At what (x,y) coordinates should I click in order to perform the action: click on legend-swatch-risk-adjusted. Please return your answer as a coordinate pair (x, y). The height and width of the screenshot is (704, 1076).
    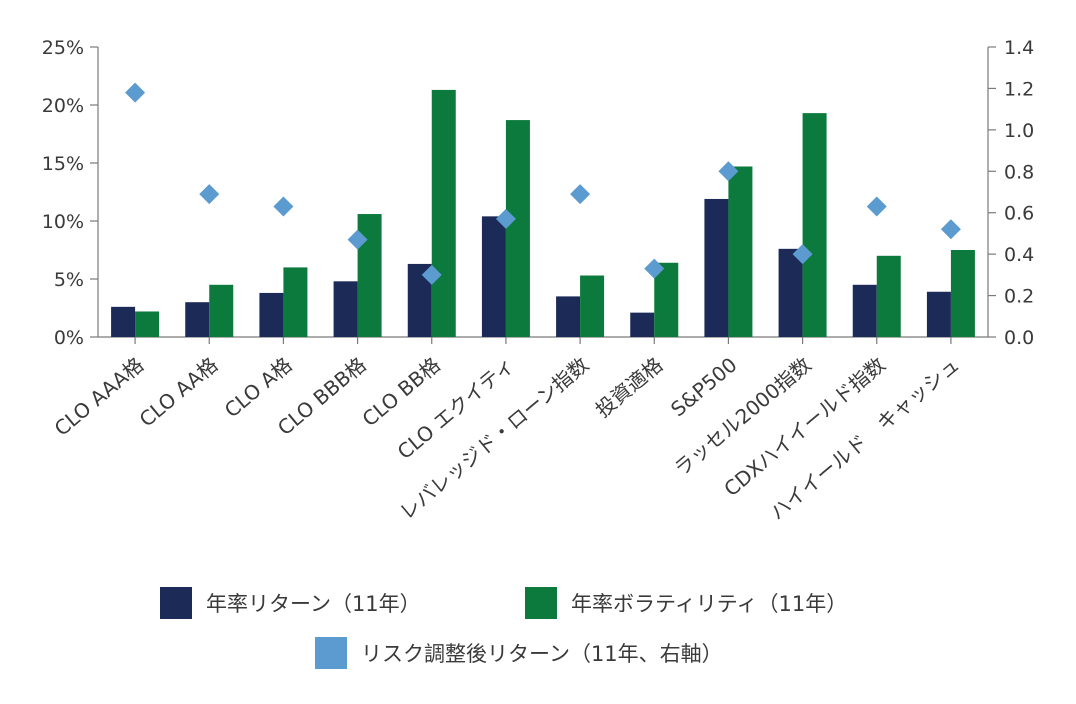
    Looking at the image, I should click on (331, 653).